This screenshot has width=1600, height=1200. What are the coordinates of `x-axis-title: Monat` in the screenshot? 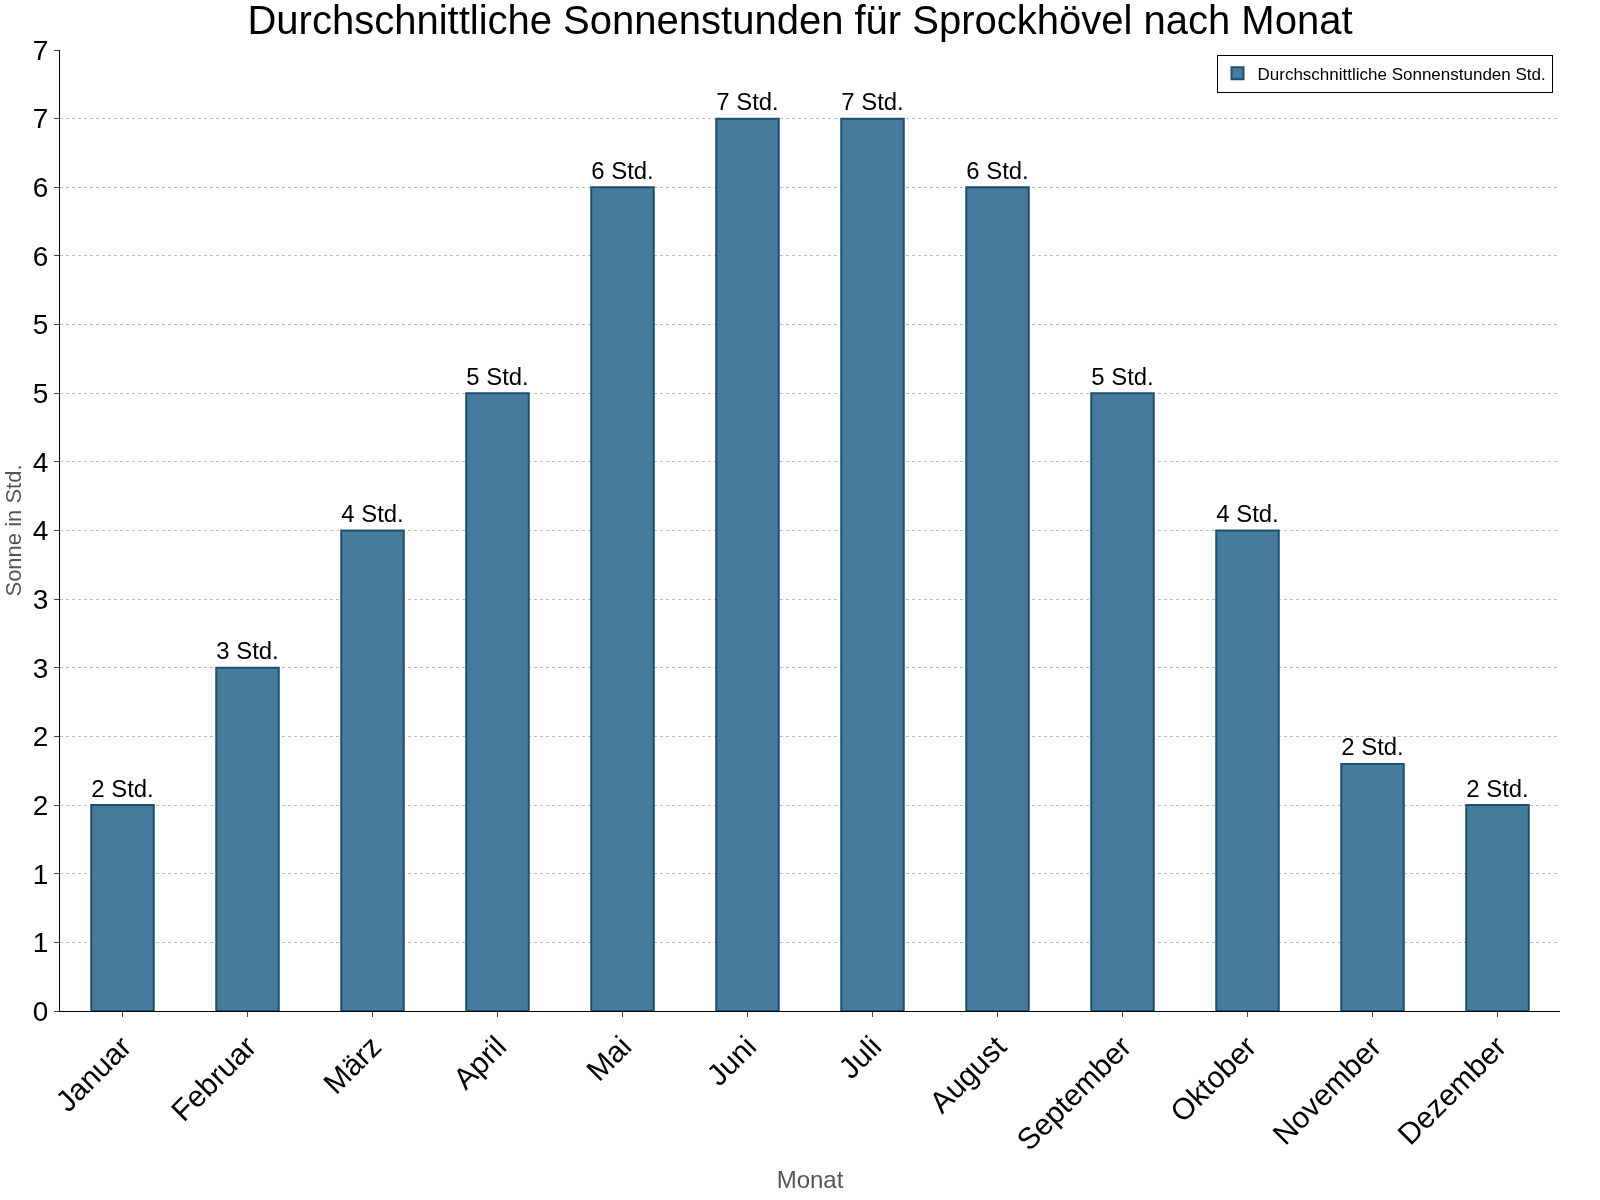 It's located at (810, 1179).